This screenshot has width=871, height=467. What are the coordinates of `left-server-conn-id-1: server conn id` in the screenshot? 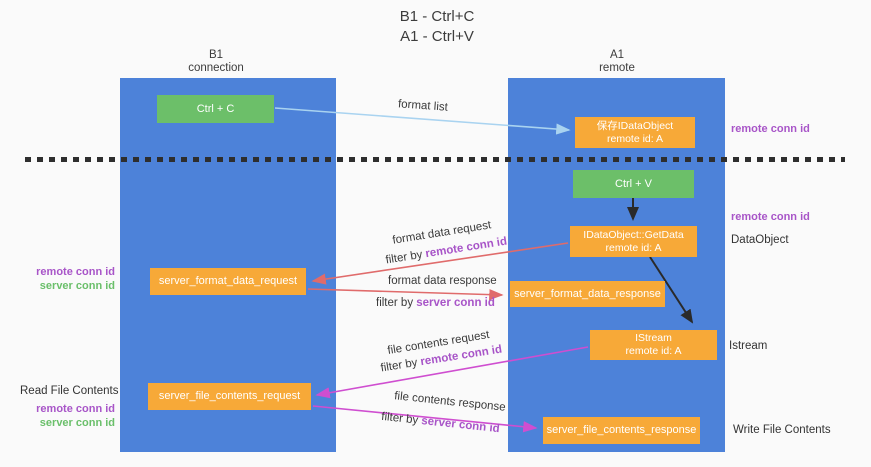 It's located at (77, 286).